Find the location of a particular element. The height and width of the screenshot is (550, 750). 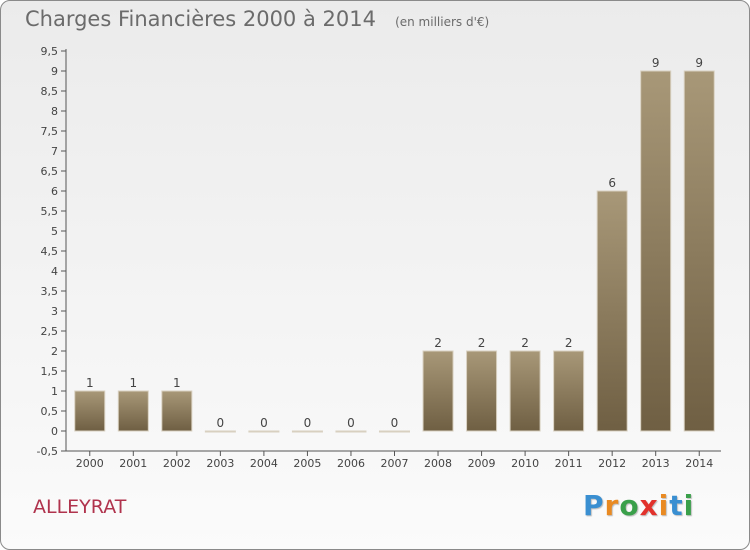

x-tick-label: 2009 is located at coordinates (482, 463).